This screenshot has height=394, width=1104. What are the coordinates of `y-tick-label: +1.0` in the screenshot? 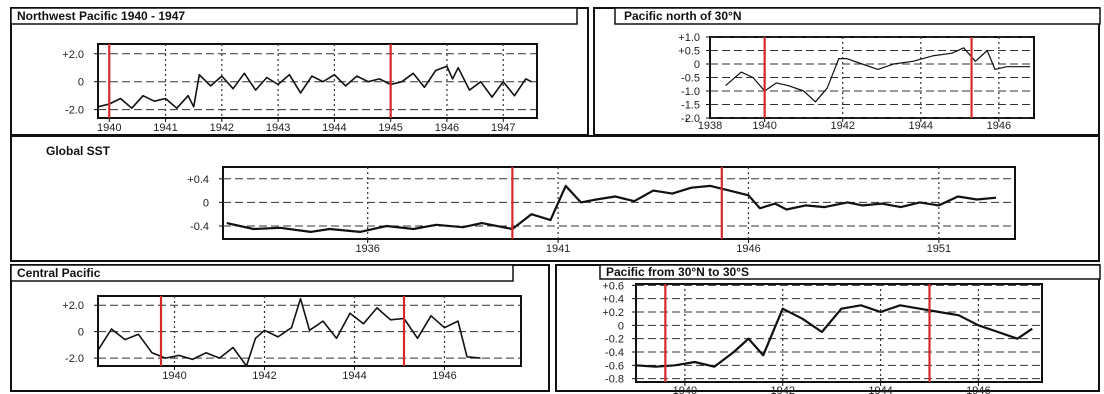 It's located at (689, 38).